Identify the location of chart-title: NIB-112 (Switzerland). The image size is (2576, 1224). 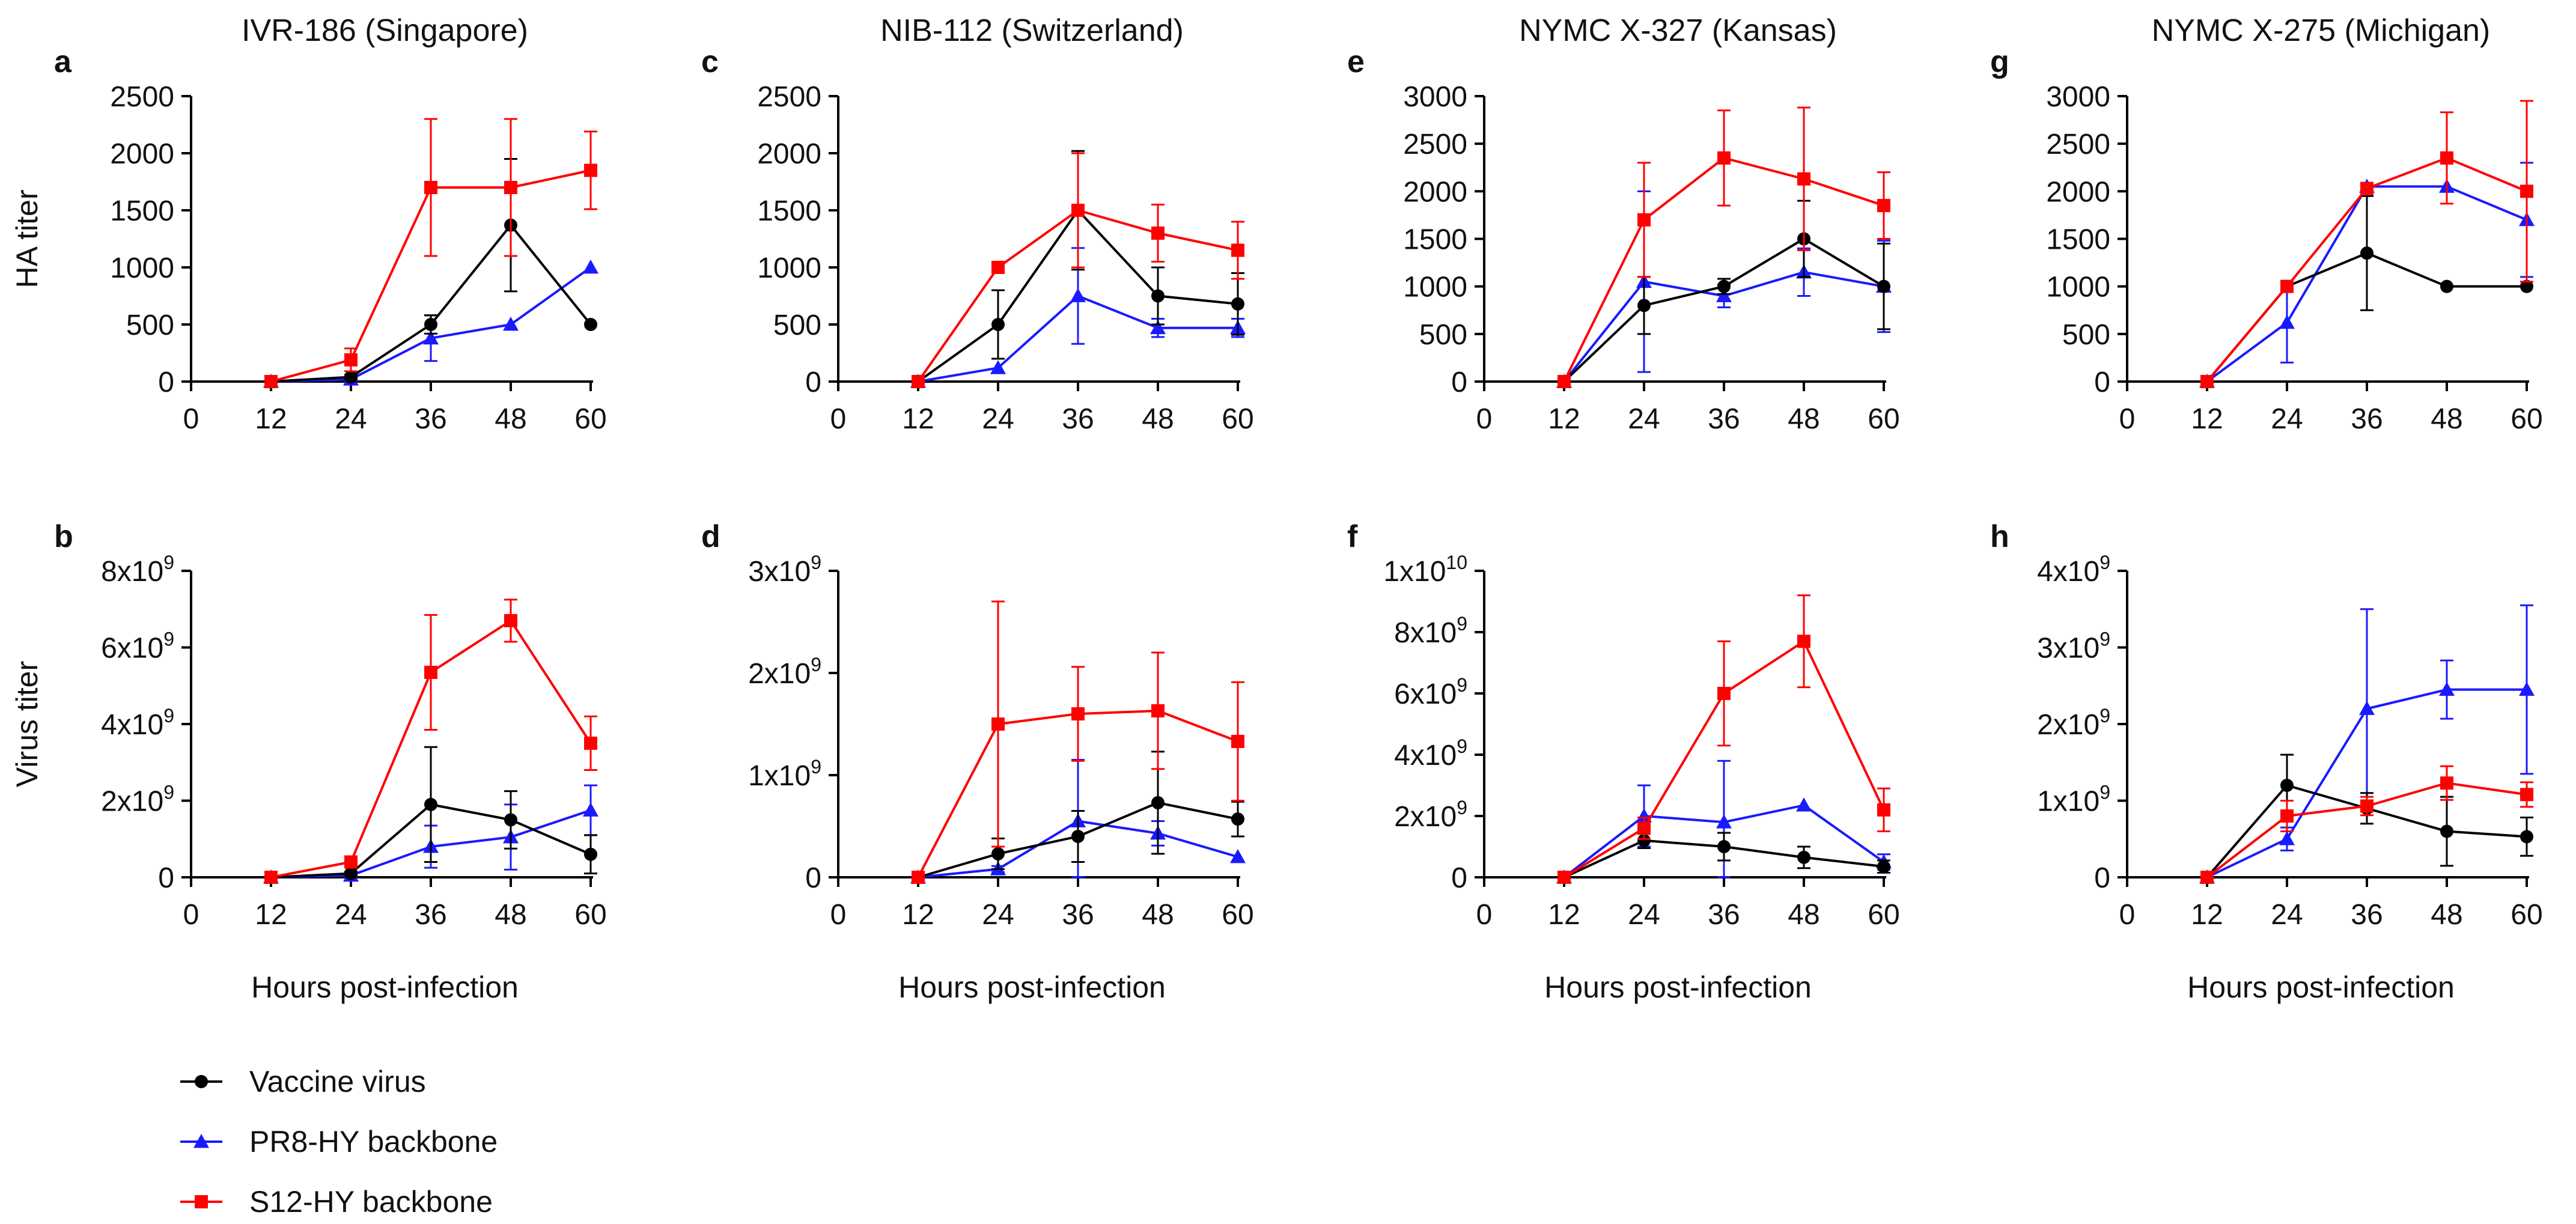
(1032, 30).